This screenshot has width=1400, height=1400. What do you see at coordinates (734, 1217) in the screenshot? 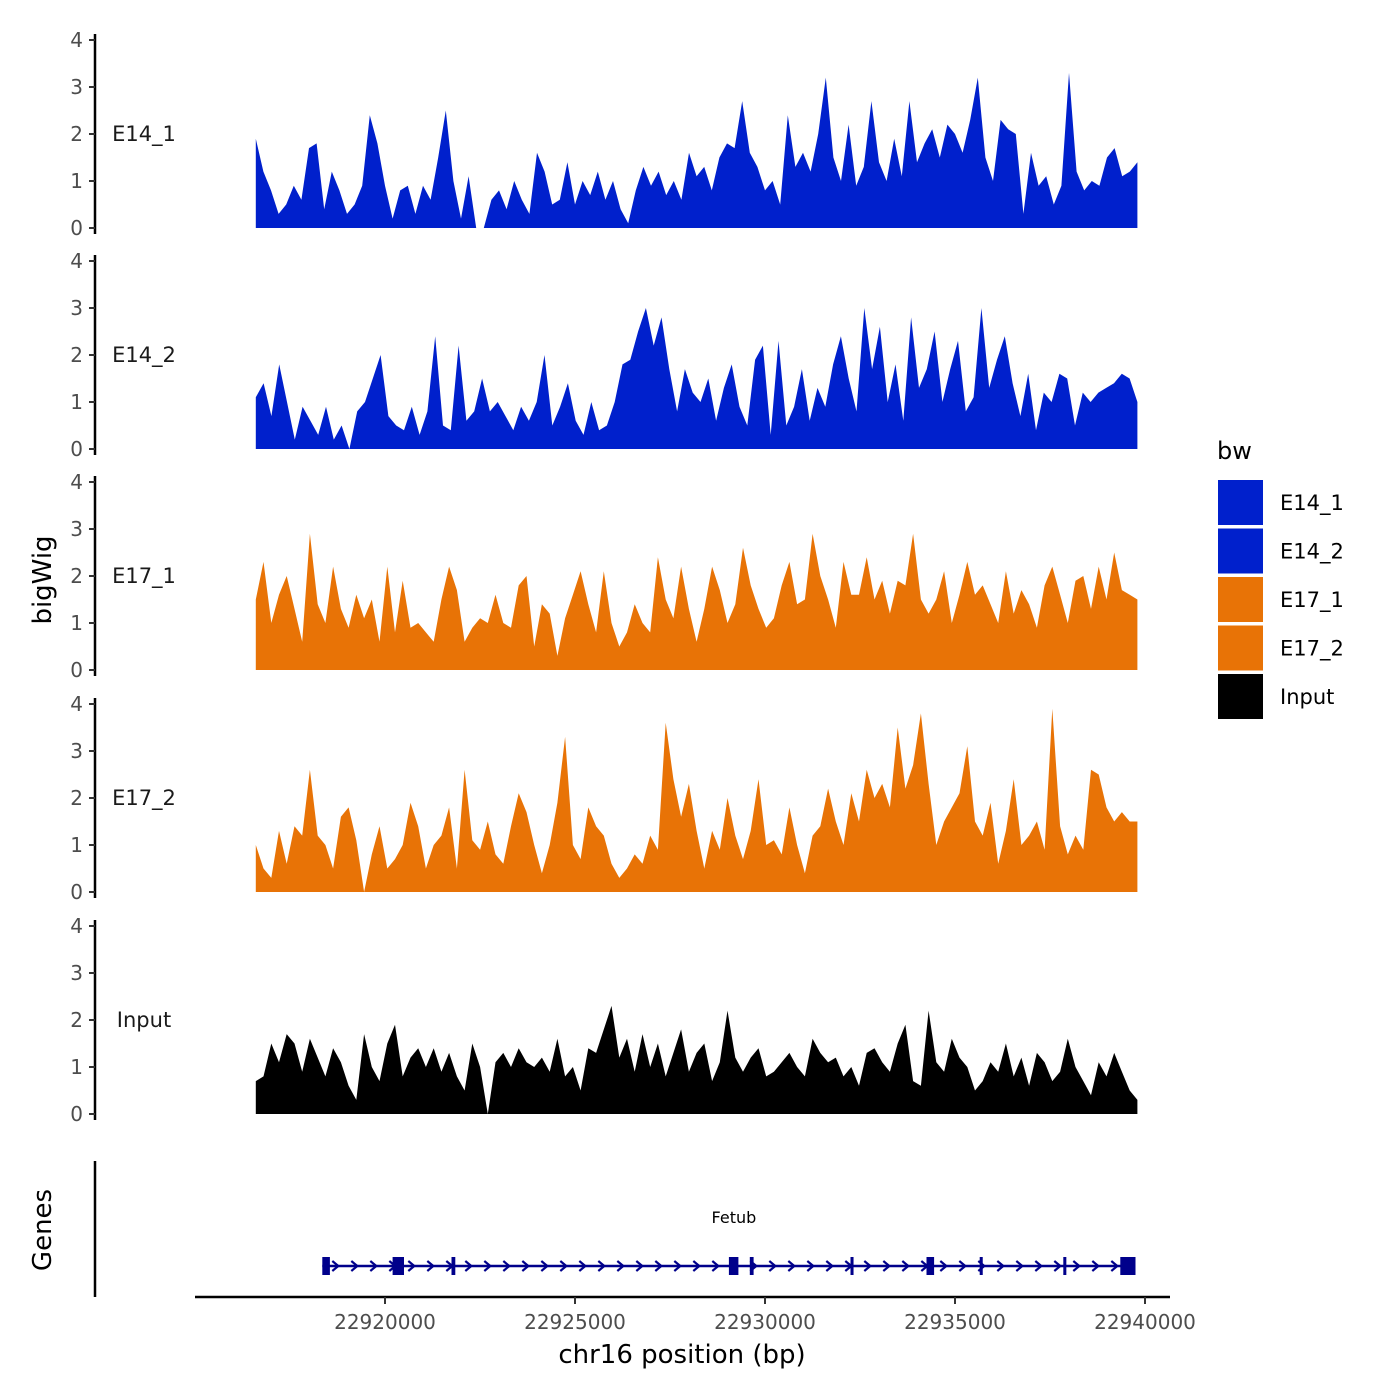
I see `gene-name-label: Fetub` at bounding box center [734, 1217].